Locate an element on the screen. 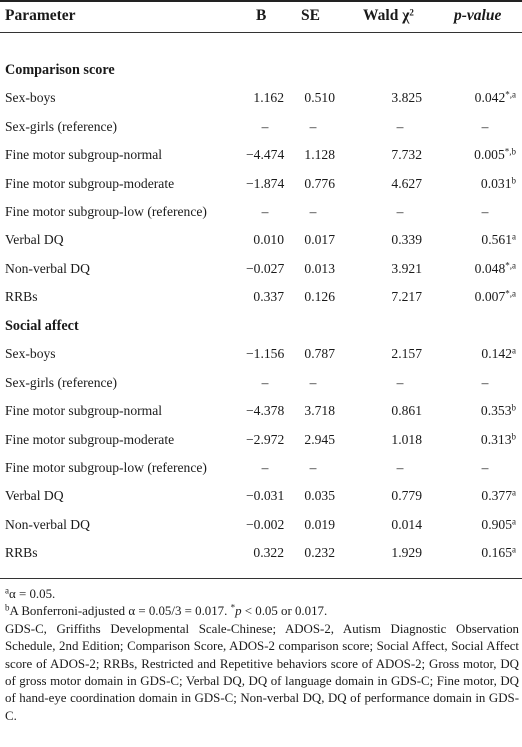  significance-marker: *,b is located at coordinates (510, 151).